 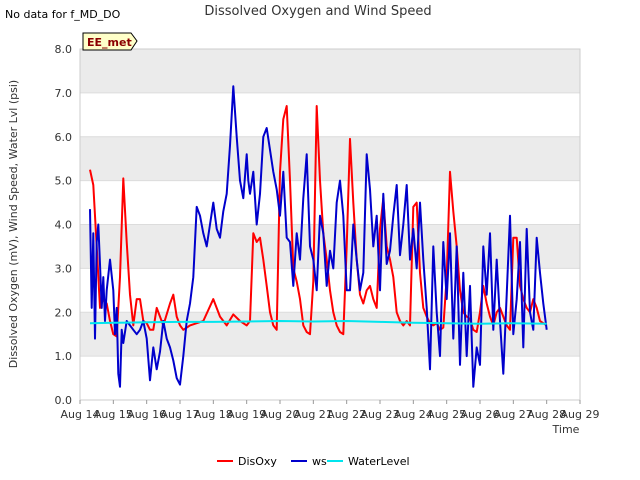 I want to click on series-line-waterlevel, so click(x=318, y=322).